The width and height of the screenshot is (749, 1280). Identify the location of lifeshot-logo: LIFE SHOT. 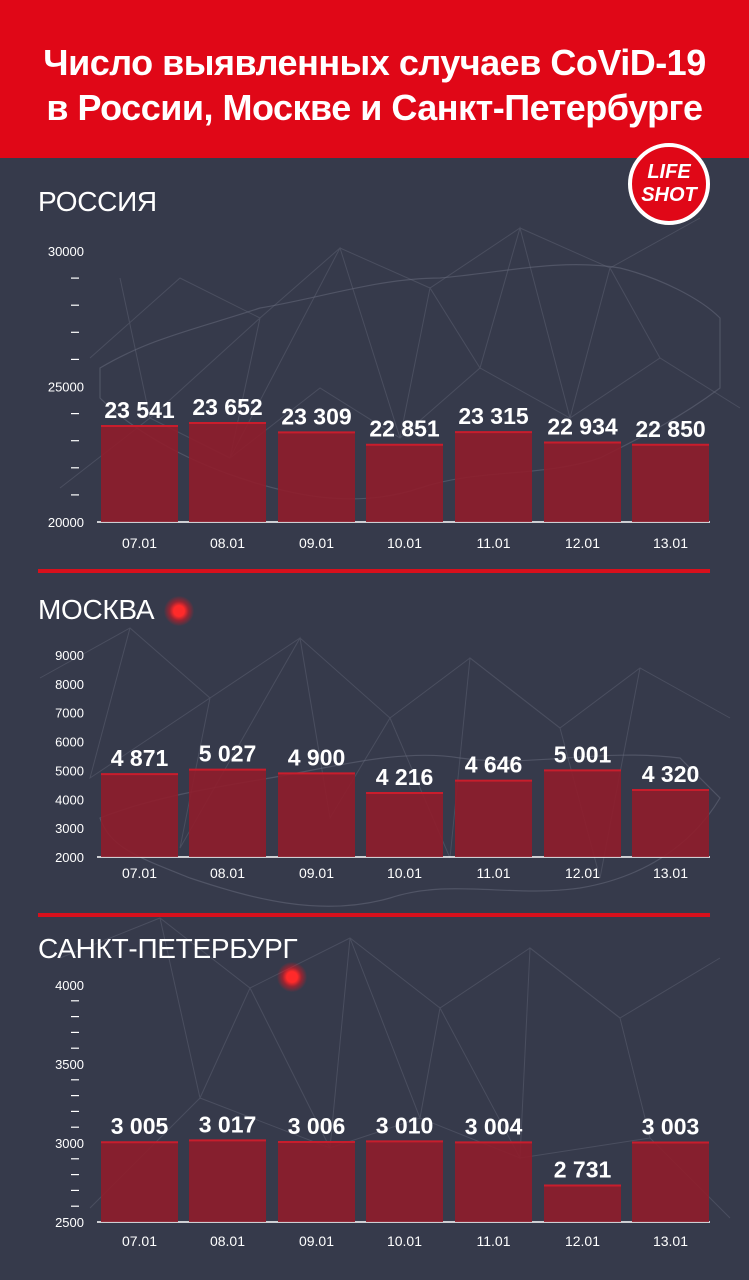
(669, 184).